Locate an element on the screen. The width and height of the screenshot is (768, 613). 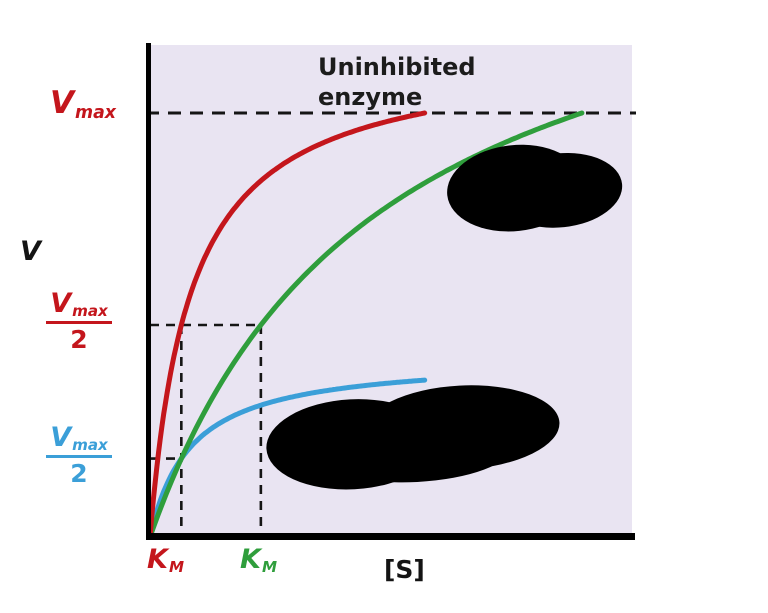
km-label-red: KM is located at coordinates (165, 560).